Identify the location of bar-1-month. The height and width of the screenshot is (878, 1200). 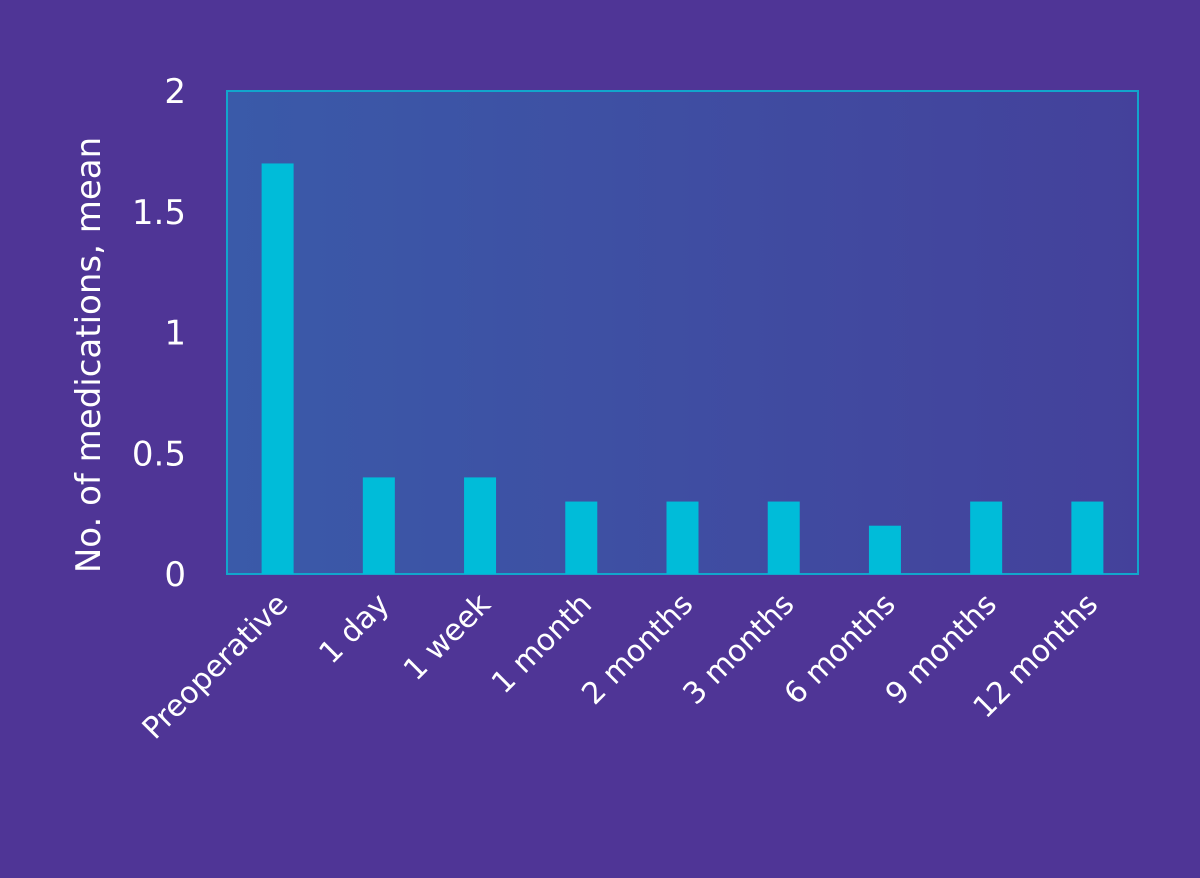
(581, 537).